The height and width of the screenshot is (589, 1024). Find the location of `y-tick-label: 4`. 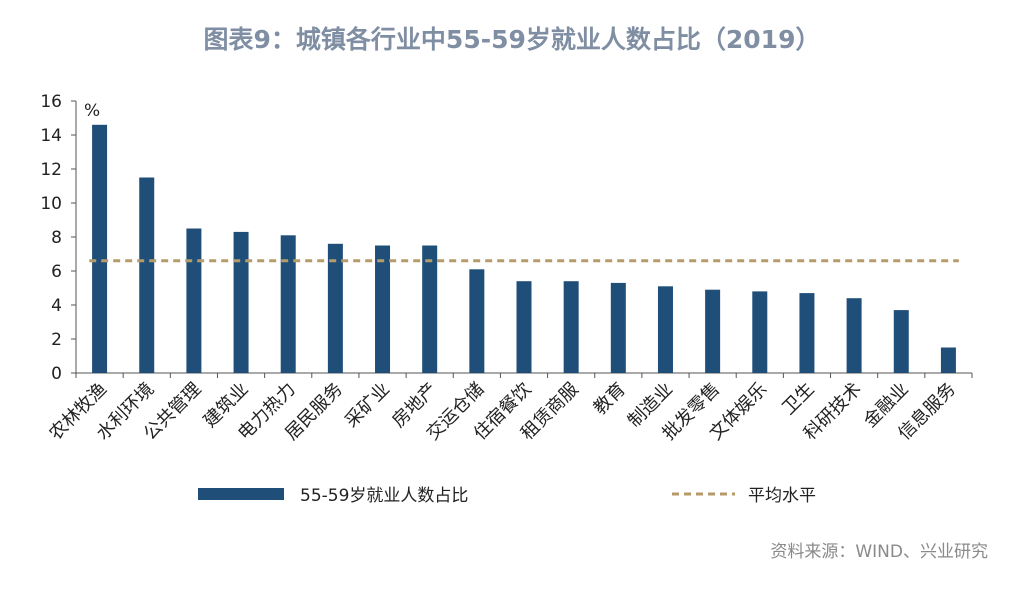

y-tick-label: 4 is located at coordinates (56, 306).